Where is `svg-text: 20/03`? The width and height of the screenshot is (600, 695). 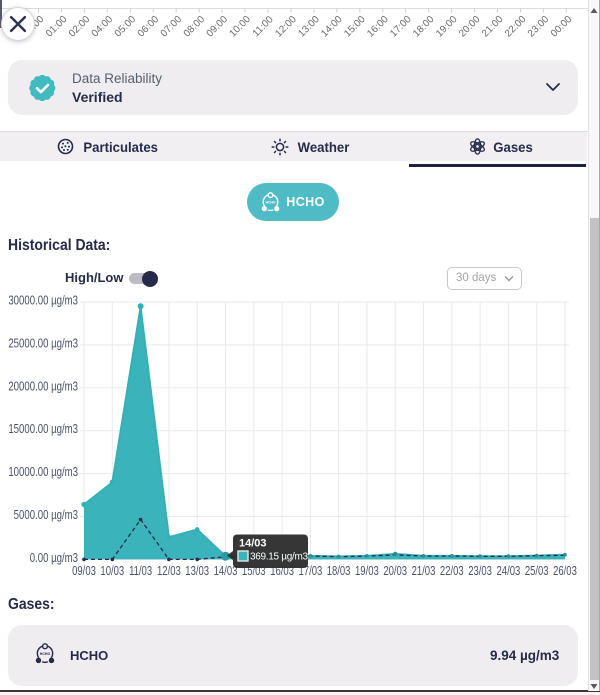
svg-text: 20/03 is located at coordinates (395, 572).